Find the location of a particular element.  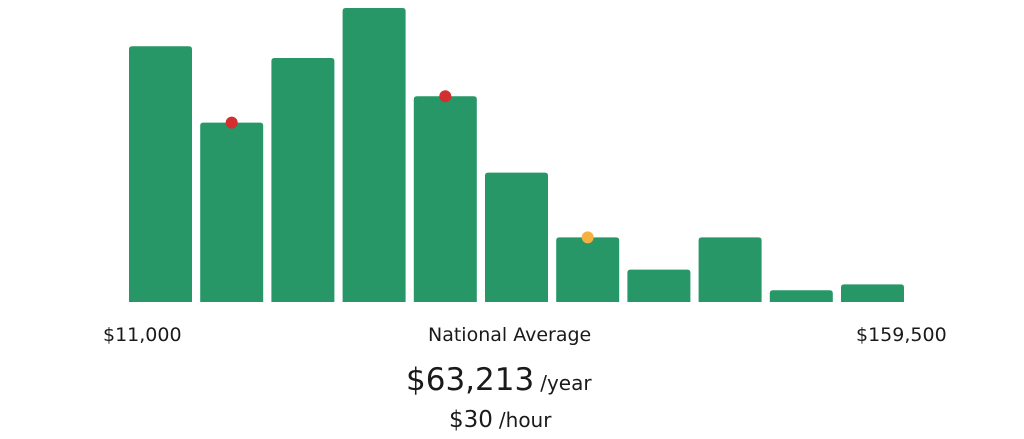

max-salary-label: $159,500 is located at coordinates (901, 335).